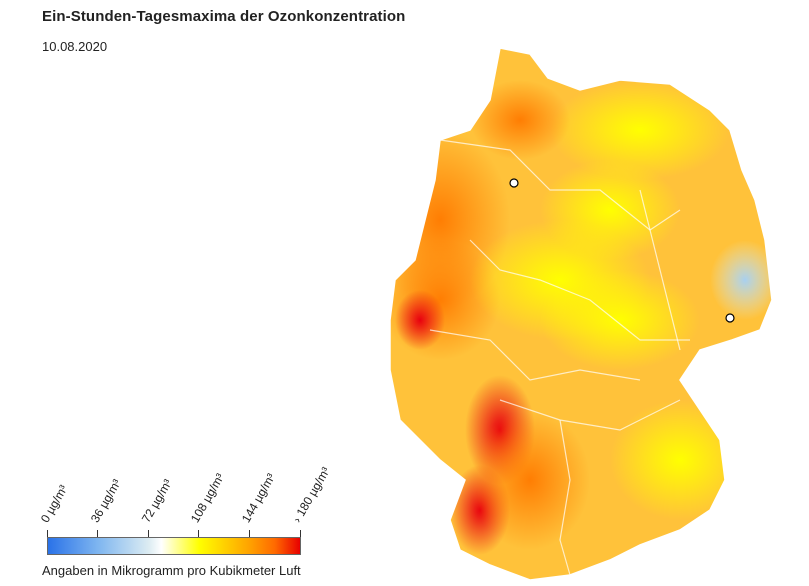  I want to click on map-date: 10.08.2020, so click(75, 46).